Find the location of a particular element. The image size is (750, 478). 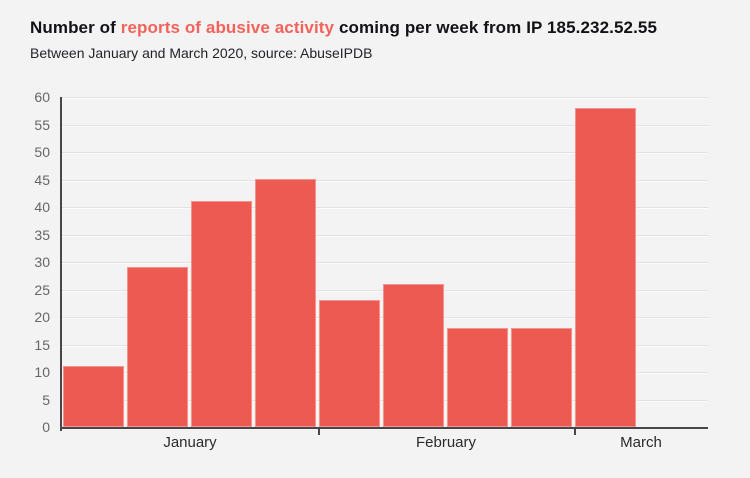

y-axis-tick-label: 55 is located at coordinates (42, 124).